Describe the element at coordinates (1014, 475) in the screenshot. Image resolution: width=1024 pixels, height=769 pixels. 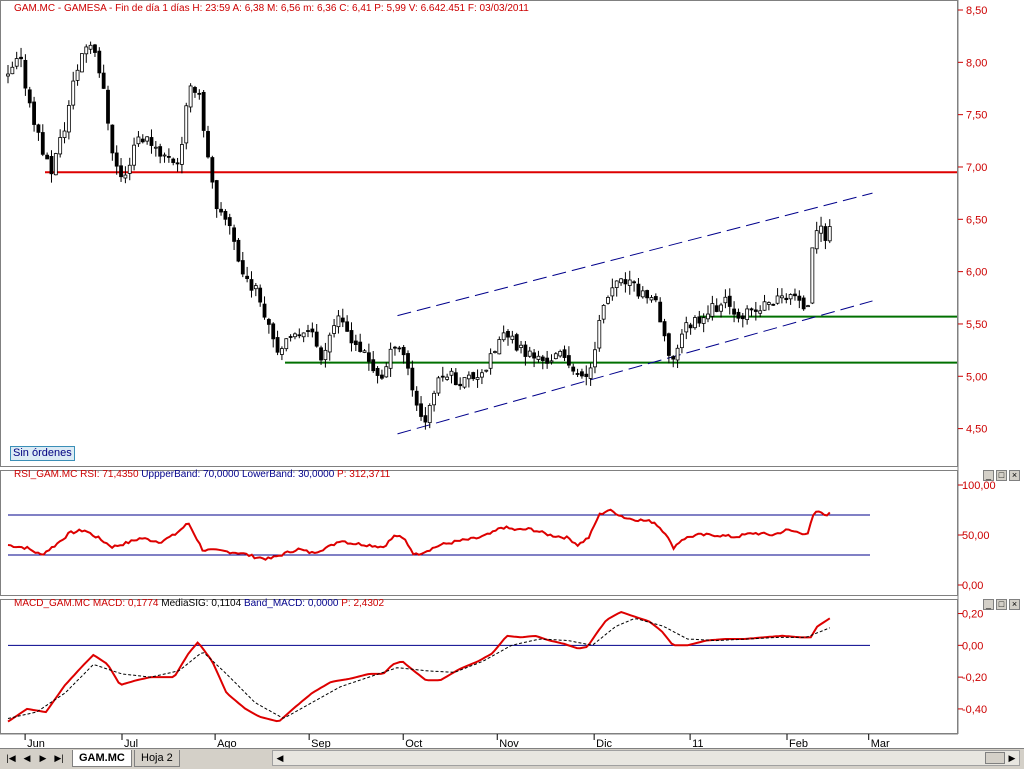
I see `rsi-close-button: ×` at that location.